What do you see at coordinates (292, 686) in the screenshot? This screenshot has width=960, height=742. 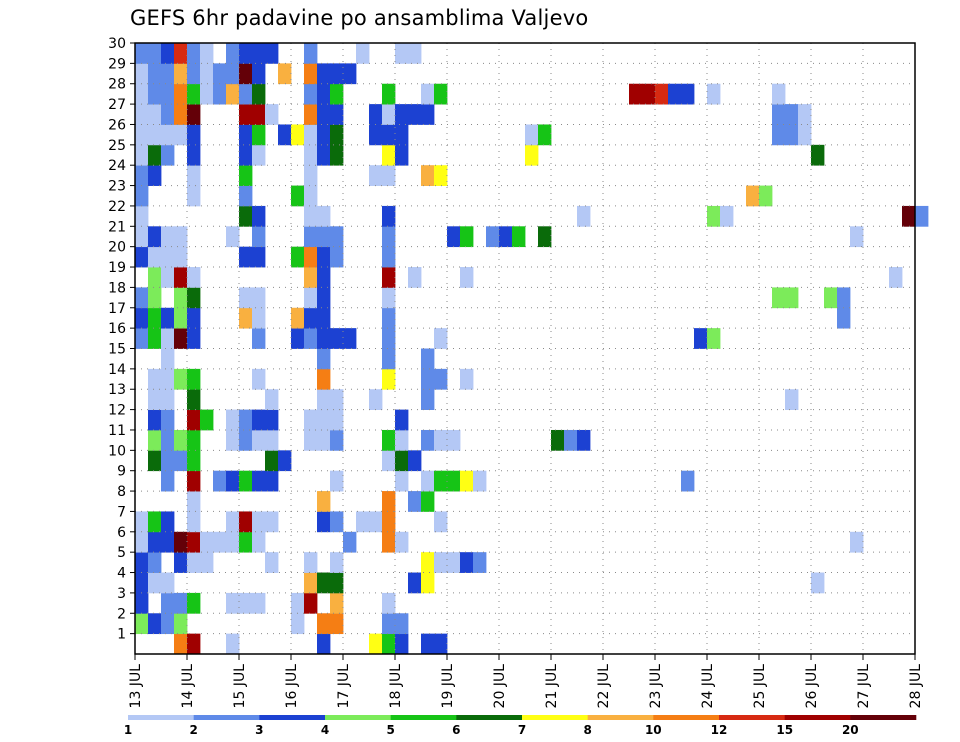 I see `x-tick-label: 16 JUL` at bounding box center [292, 686].